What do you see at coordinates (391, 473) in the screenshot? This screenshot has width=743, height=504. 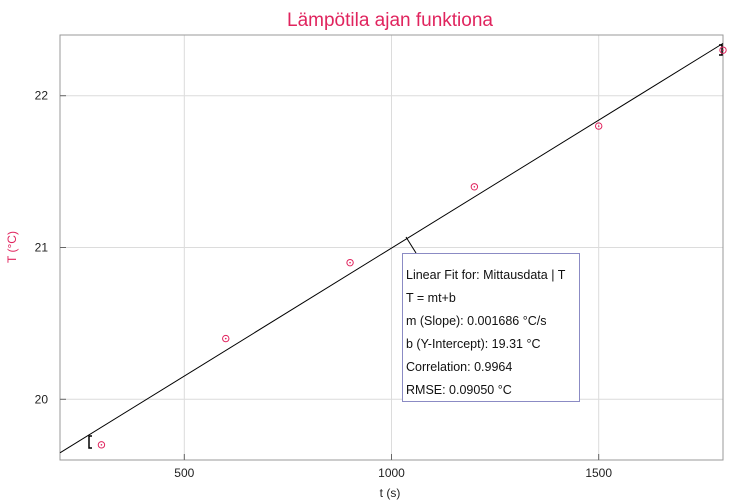 I see `x-tick-label: 1000` at bounding box center [391, 473].